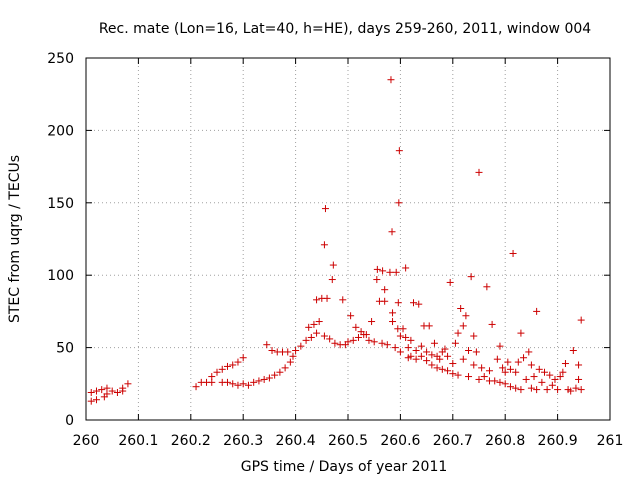 The image size is (640, 480). I want to click on x-tick-label: 260.3, so click(243, 441).